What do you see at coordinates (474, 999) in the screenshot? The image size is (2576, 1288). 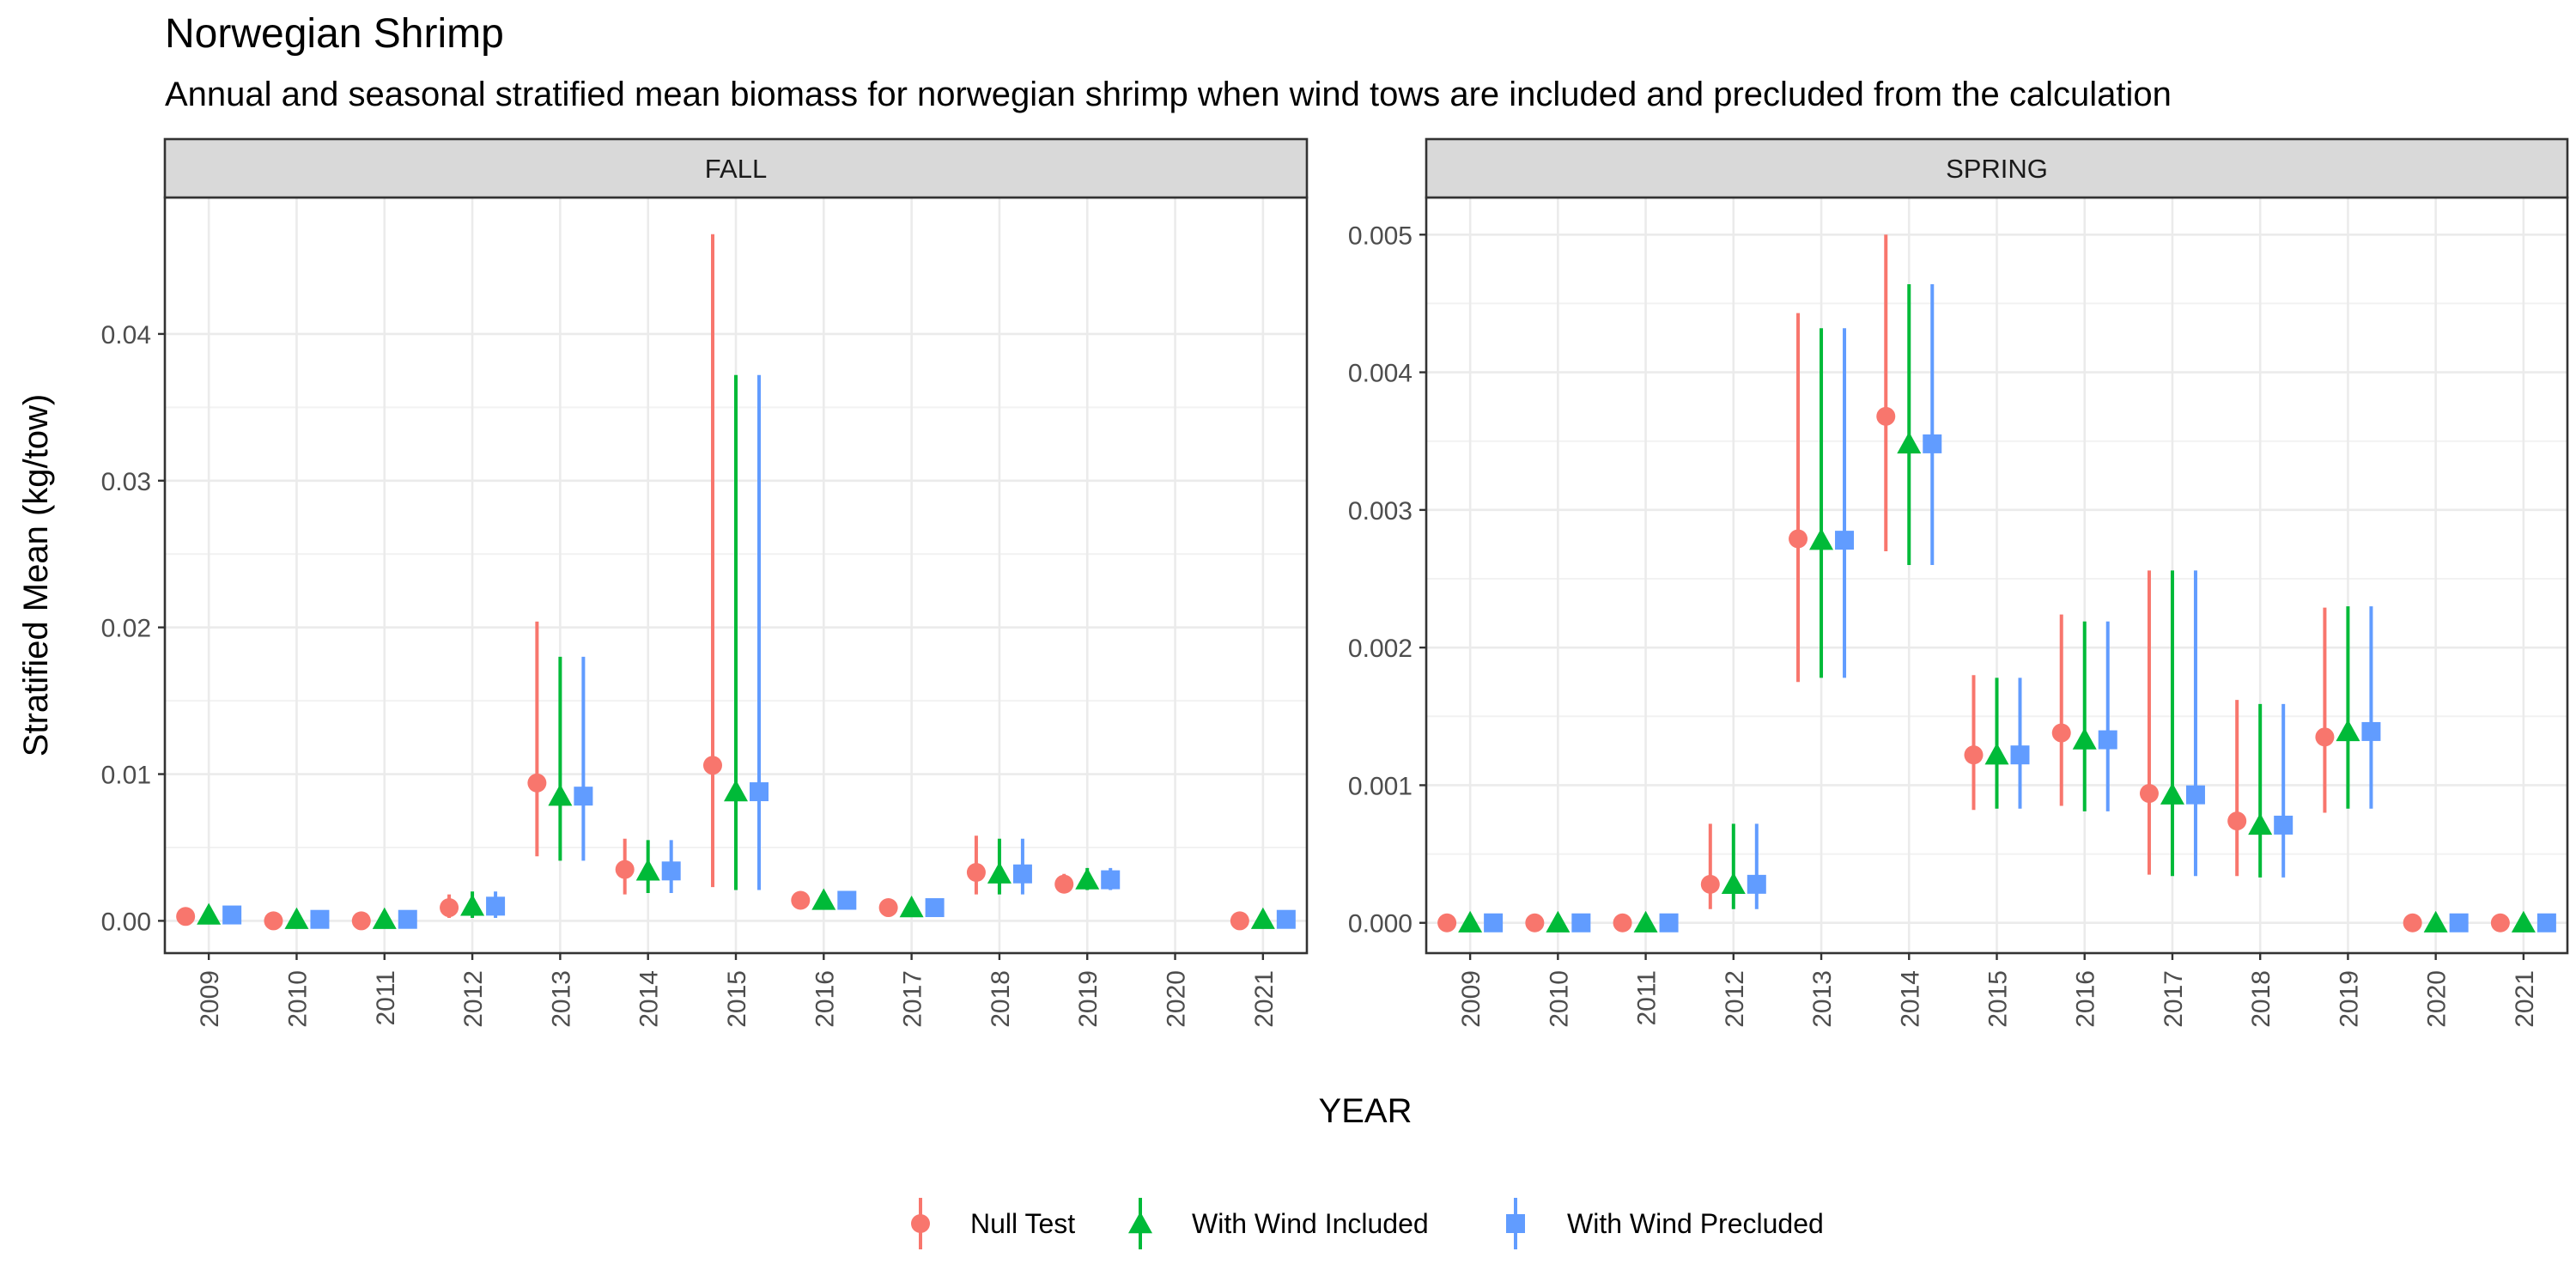 I see `x-tick-label: 2012` at bounding box center [474, 999].